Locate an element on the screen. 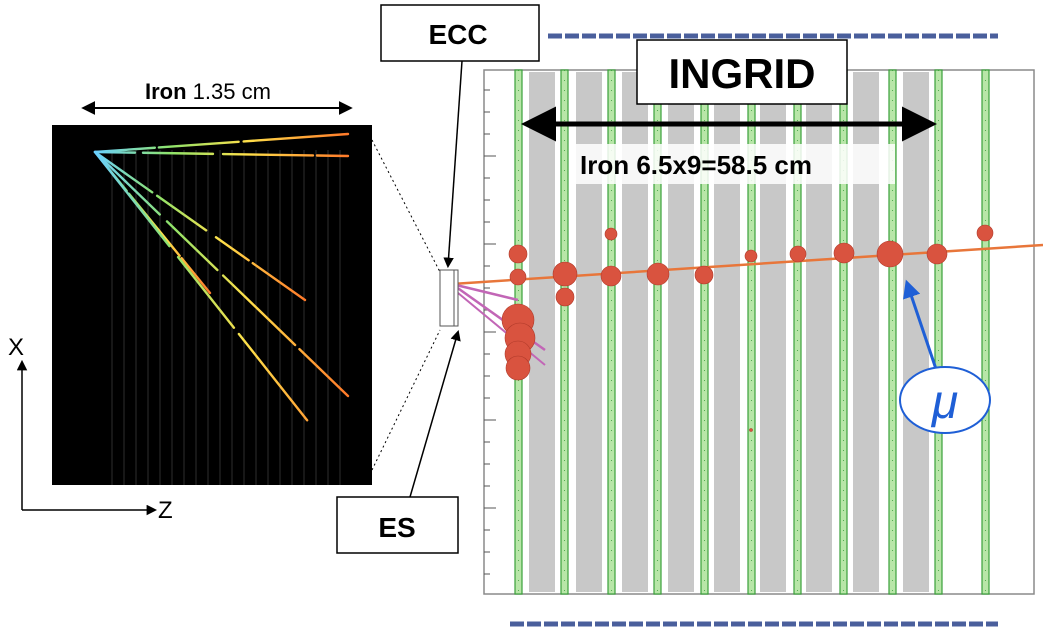 The height and width of the screenshot is (628, 1043). axis-indicator: X Z is located at coordinates (90, 429).